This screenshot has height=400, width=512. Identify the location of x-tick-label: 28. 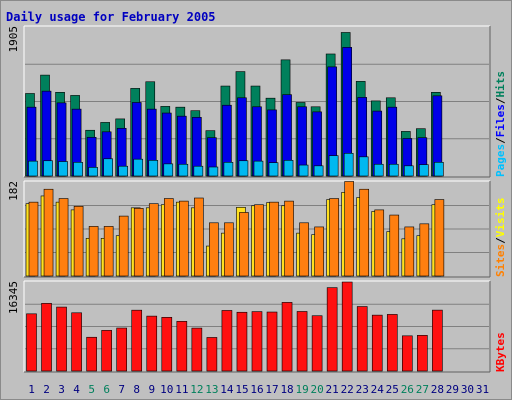
(437, 389).